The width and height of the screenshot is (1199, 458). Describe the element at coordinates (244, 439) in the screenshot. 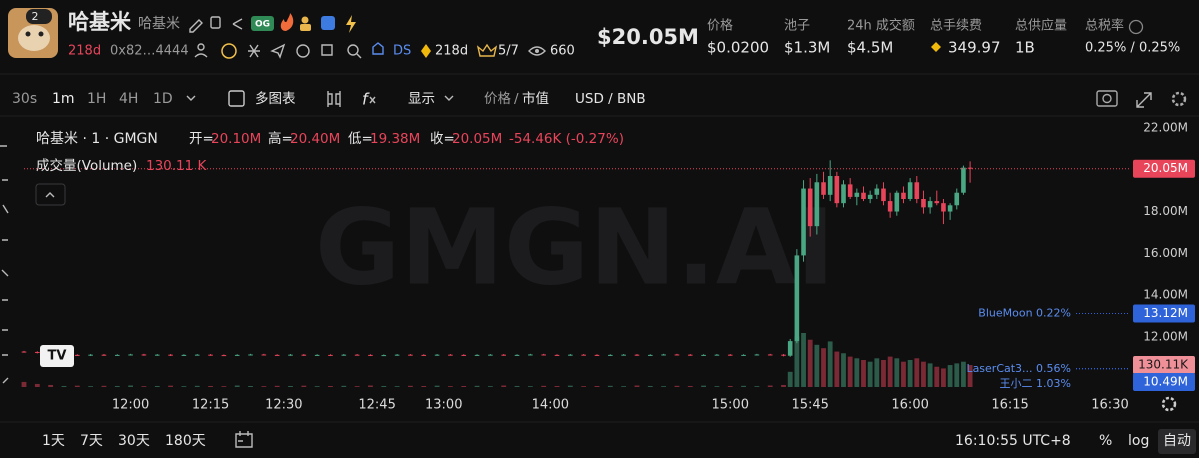

I see `goto-date-icon` at that location.